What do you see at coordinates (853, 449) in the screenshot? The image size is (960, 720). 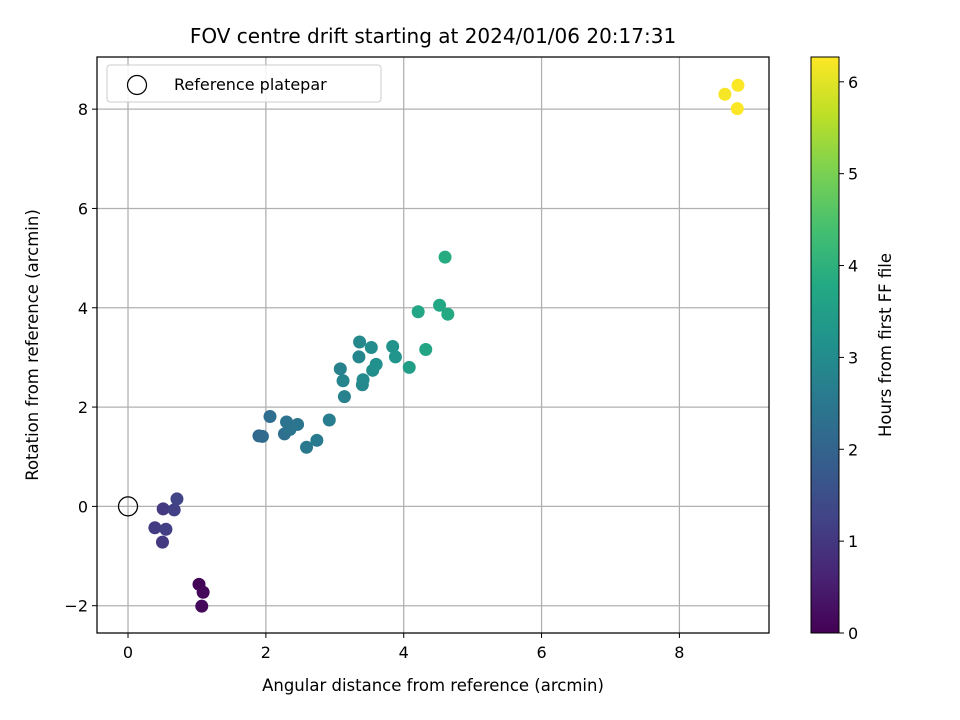 I see `colorbar-tick-label: 2` at bounding box center [853, 449].